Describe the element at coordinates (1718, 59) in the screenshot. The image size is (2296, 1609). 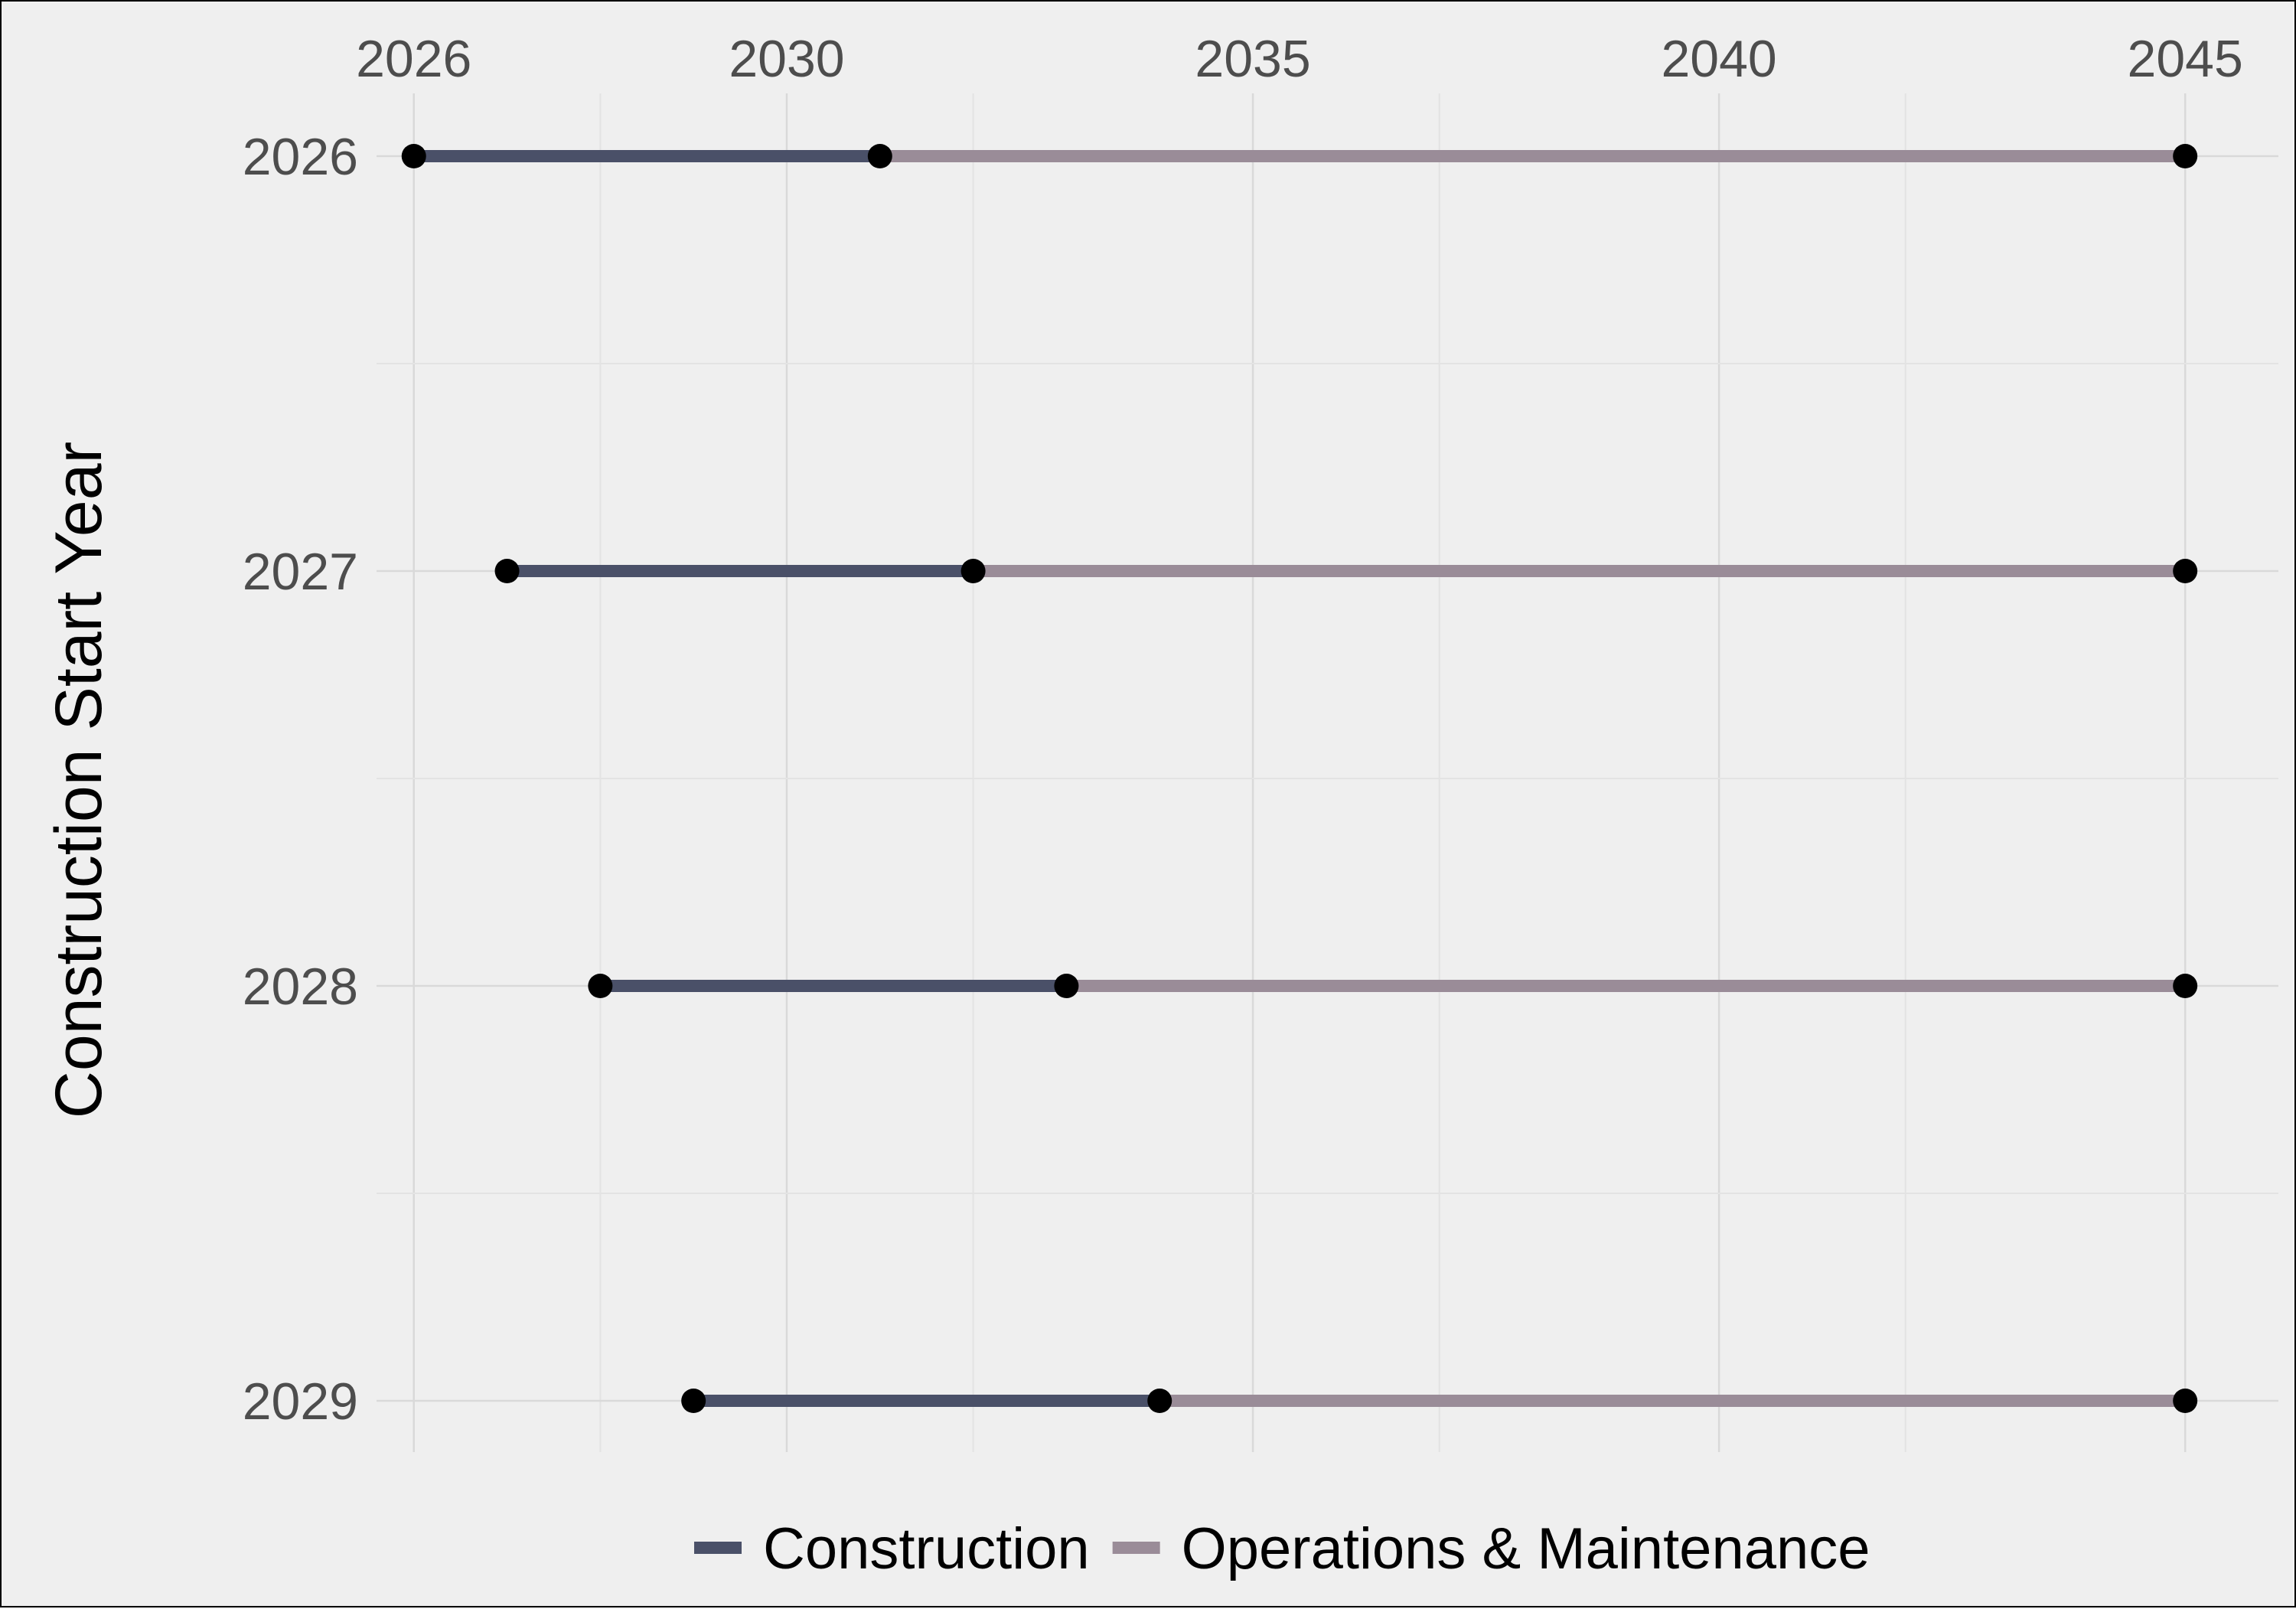
I see `x-tick-label: 2040` at that location.